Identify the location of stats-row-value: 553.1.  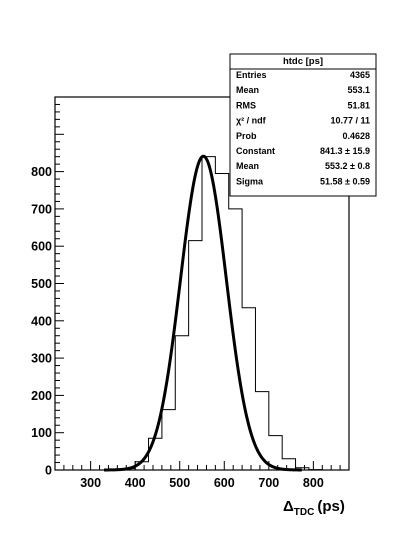
(358, 90).